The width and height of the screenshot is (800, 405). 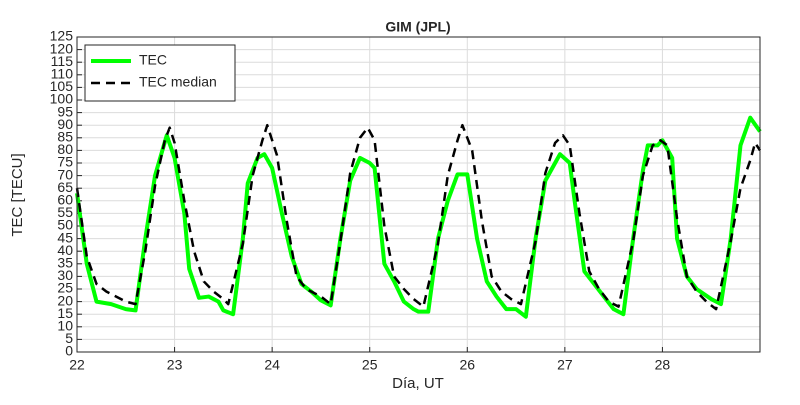 I want to click on legend: TEC TEC median, so click(x=160, y=73).